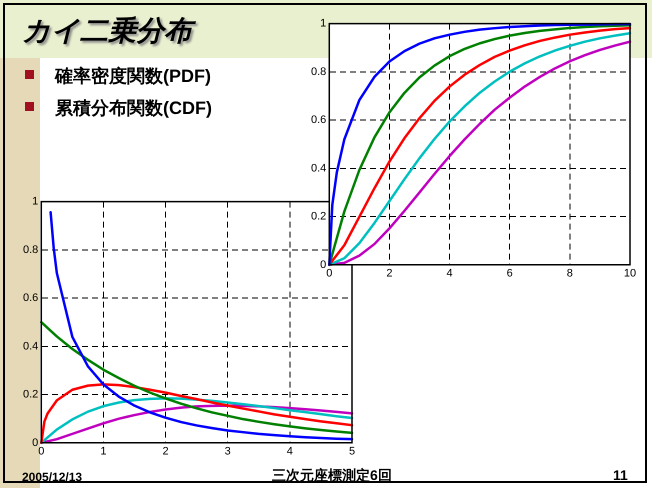 The image size is (652, 488). What do you see at coordinates (509, 273) in the screenshot?
I see `x-tick-label: 6` at bounding box center [509, 273].